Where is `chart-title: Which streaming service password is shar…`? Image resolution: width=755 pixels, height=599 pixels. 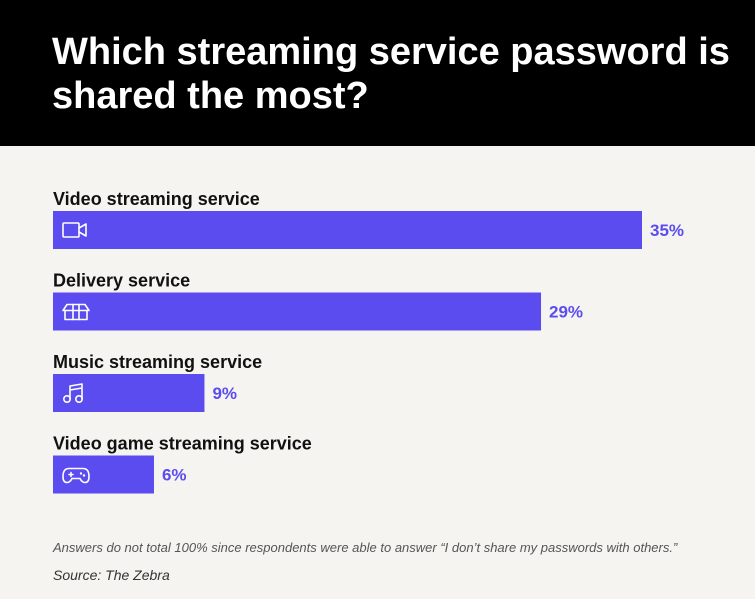
chart-title: Which streaming service password is shar… is located at coordinates (391, 74).